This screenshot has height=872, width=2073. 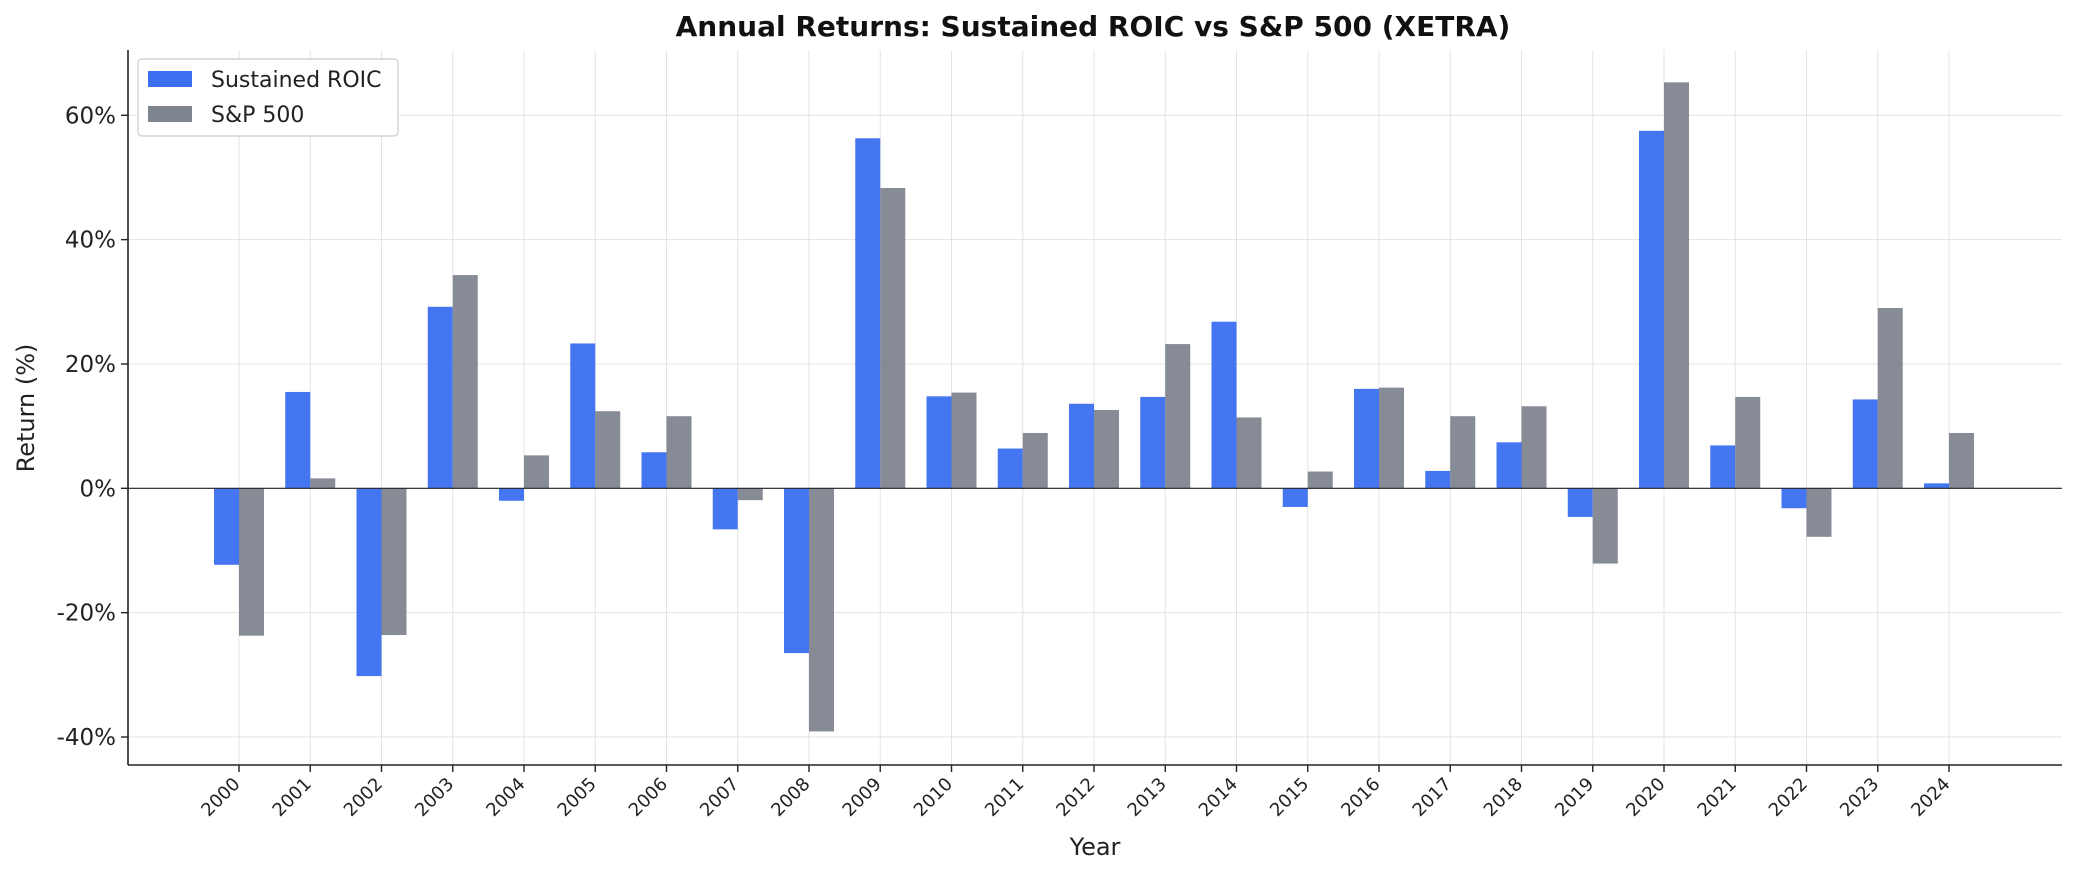 What do you see at coordinates (440, 397) in the screenshot?
I see `bar-sustained-roic-2003` at bounding box center [440, 397].